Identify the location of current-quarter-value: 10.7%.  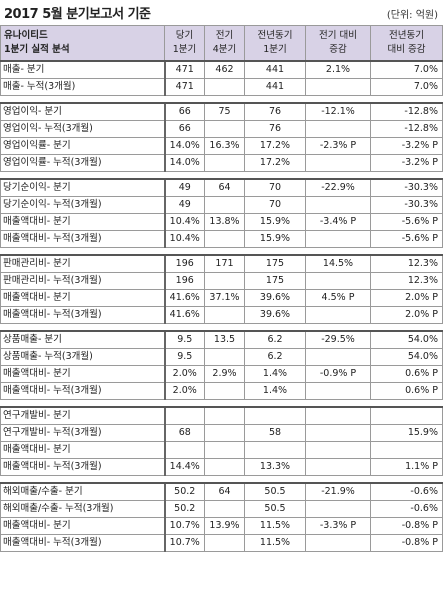
(184, 543).